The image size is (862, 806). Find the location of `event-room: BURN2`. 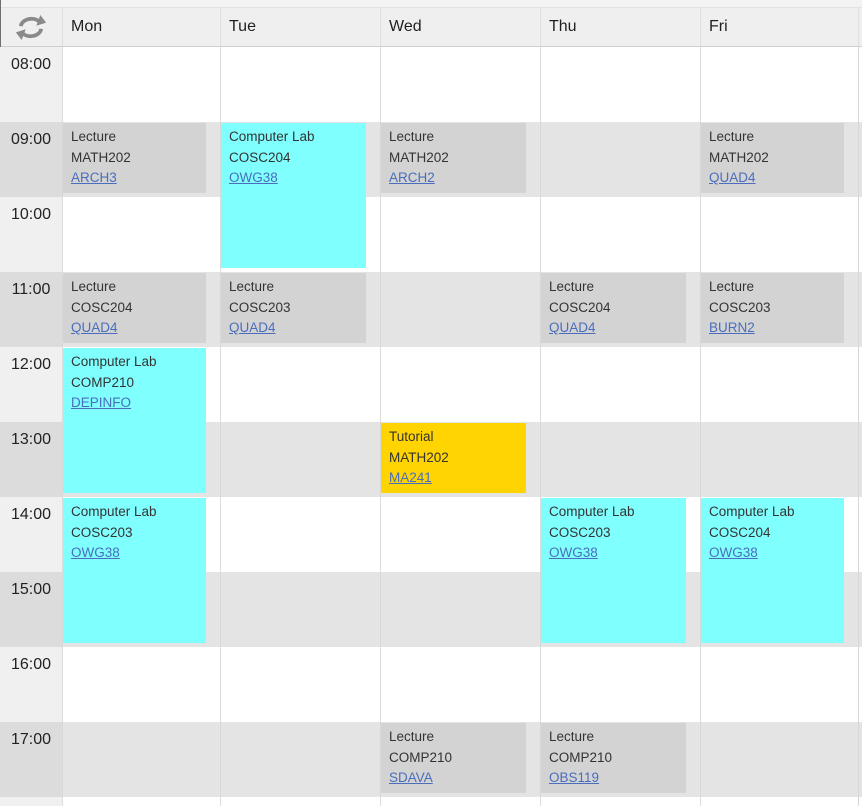

event-room: BURN2 is located at coordinates (772, 328).